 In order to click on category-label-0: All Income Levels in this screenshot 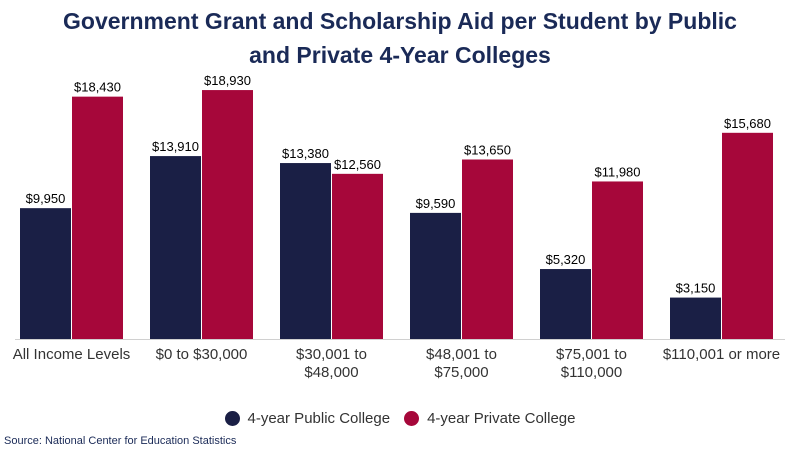, I will do `click(72, 354)`.